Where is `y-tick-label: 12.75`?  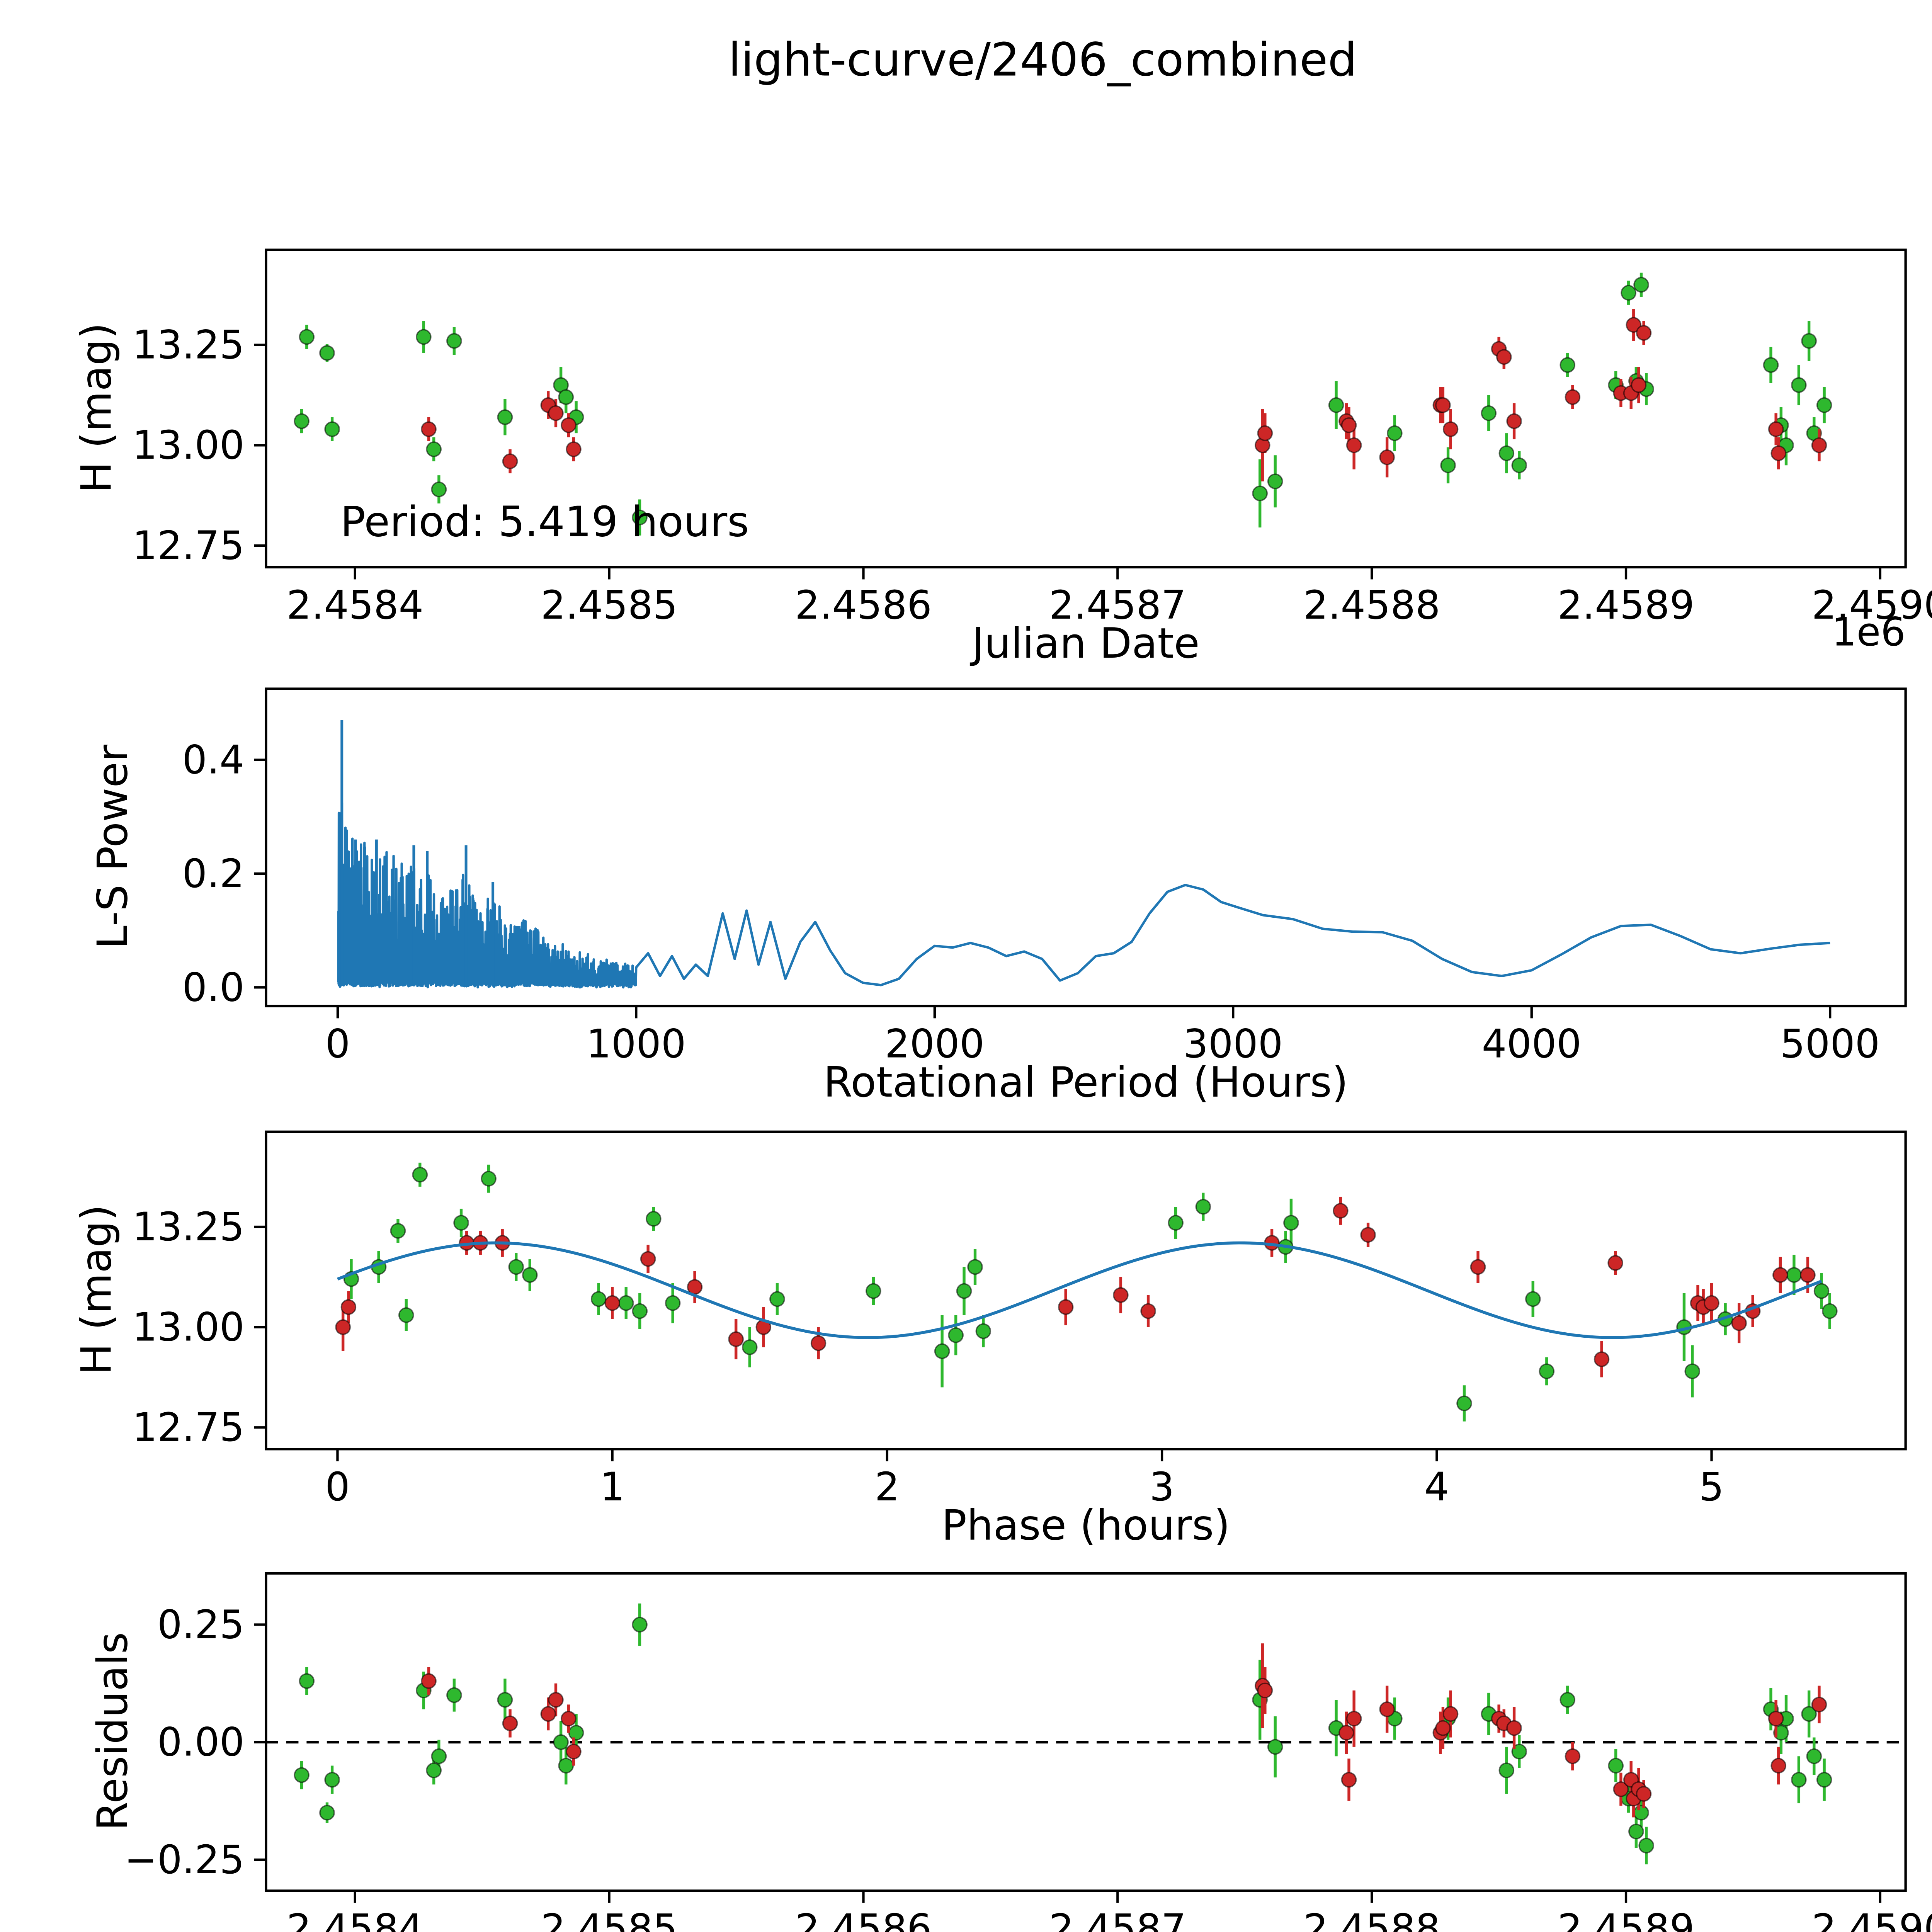 y-tick-label: 12.75 is located at coordinates (188, 1427).